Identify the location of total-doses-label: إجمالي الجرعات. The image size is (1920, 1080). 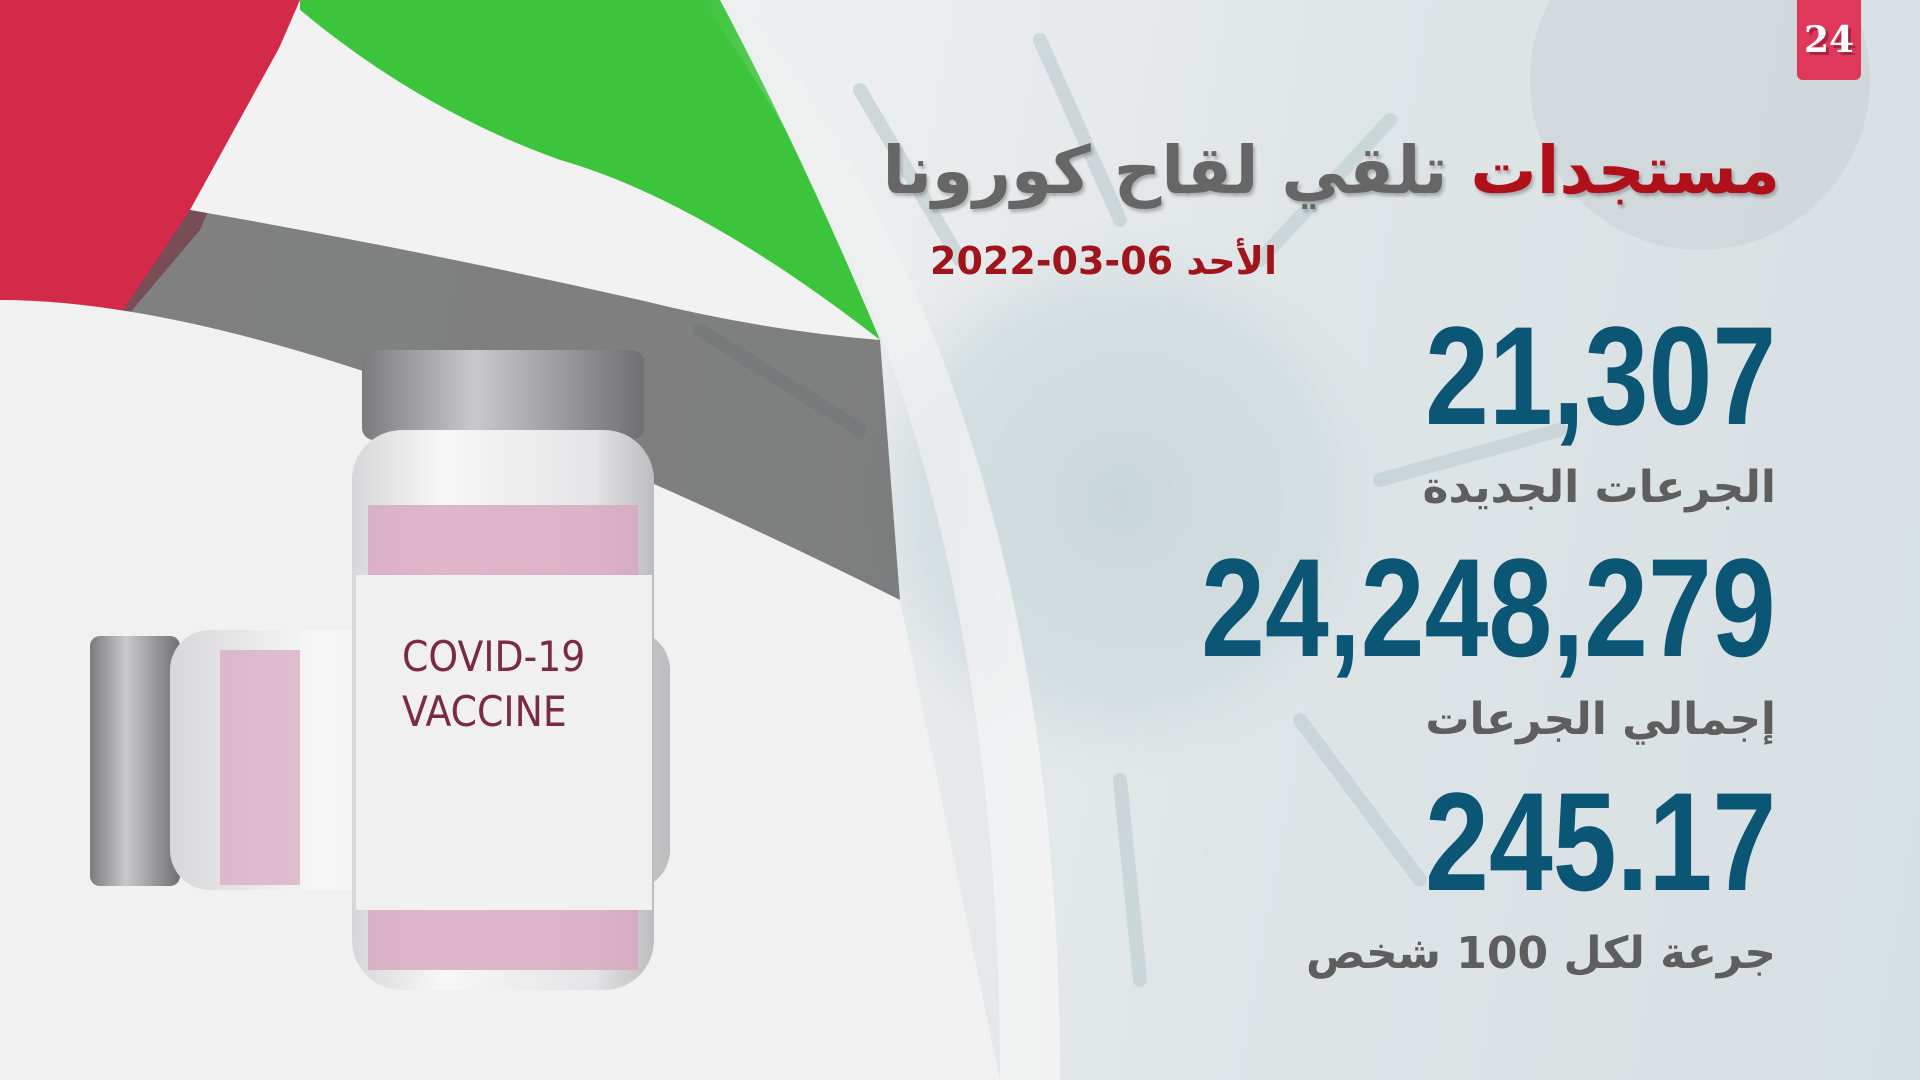
(1600, 719).